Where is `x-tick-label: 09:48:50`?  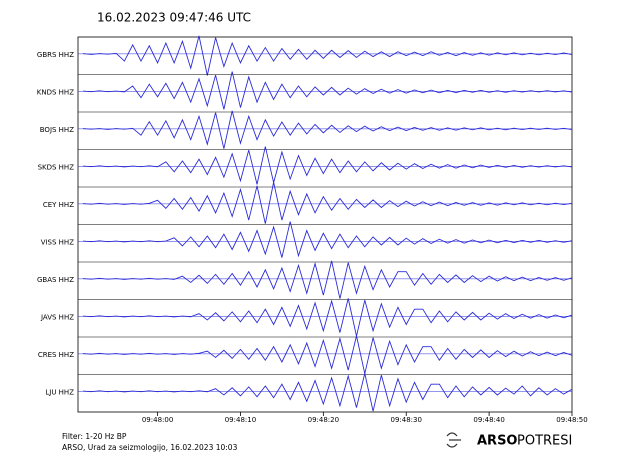
x-tick-label: 09:48:50 is located at coordinates (571, 420).